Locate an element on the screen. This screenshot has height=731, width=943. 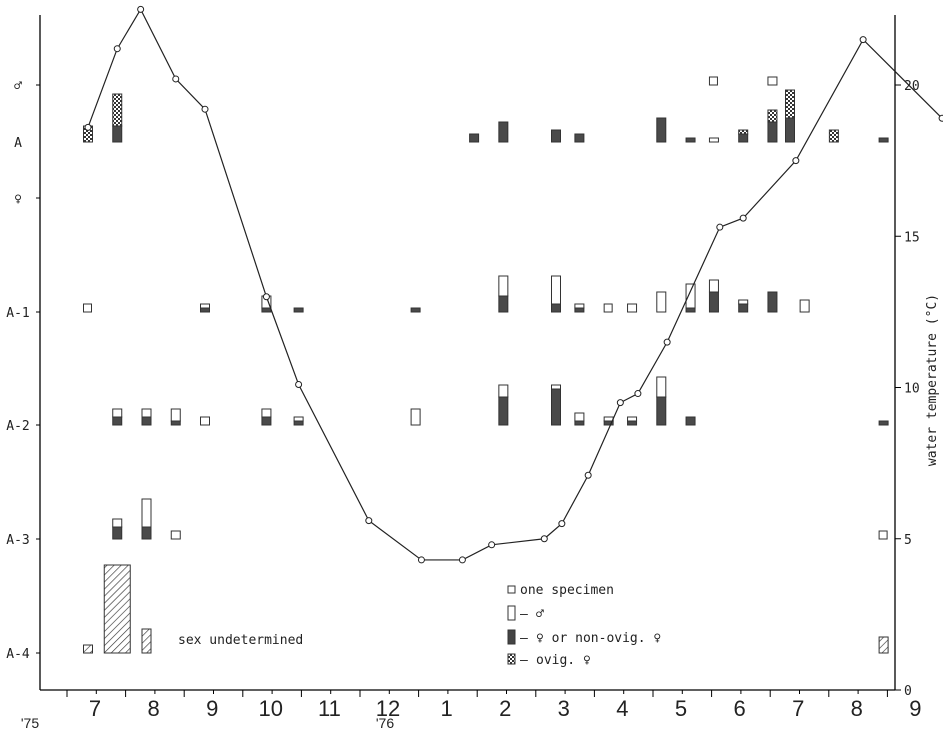
legend-male-label: ♂ is located at coordinates (540, 614).